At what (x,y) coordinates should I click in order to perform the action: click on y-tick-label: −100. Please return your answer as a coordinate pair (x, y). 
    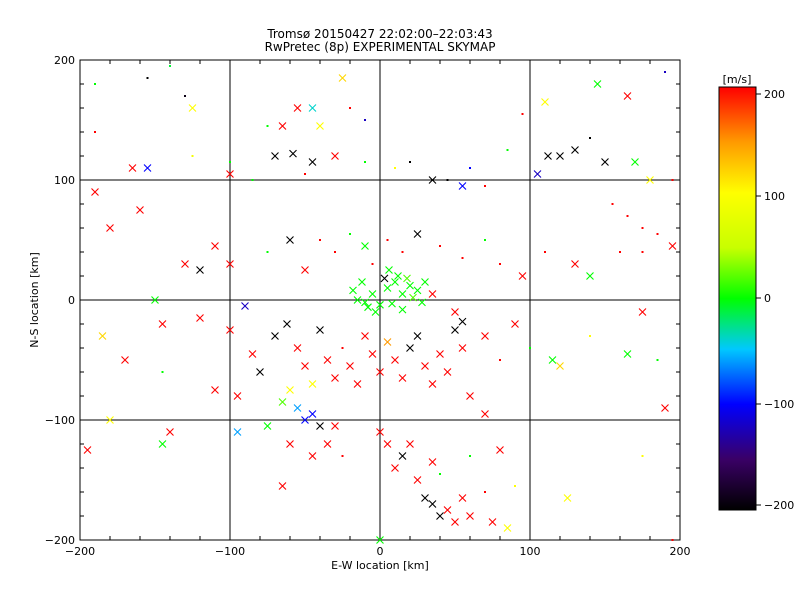
    Looking at the image, I should click on (60, 420).